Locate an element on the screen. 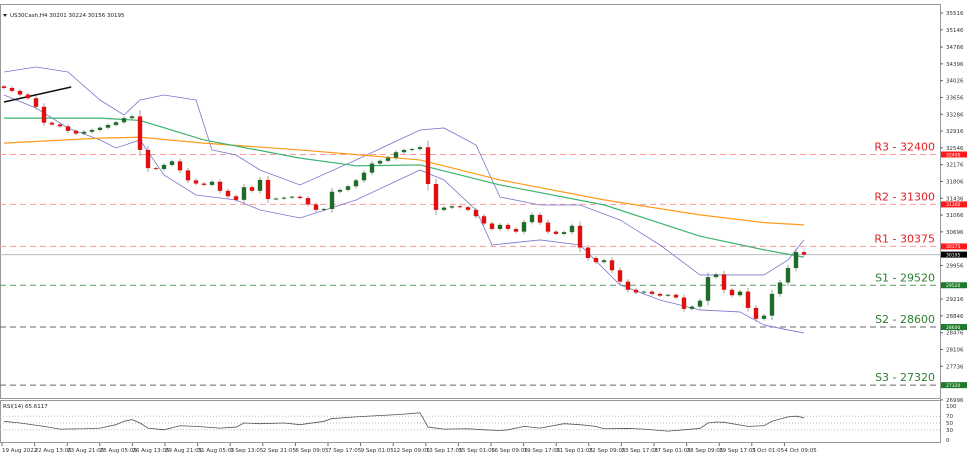  chart-title: US30Cash,H4 30201 30224 30156 30195 is located at coordinates (67, 16).